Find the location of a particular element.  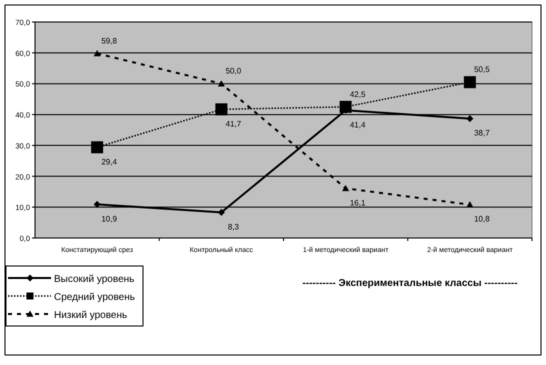

text: ---------- Экспериментальные классы ---------- is located at coordinates (410, 283).